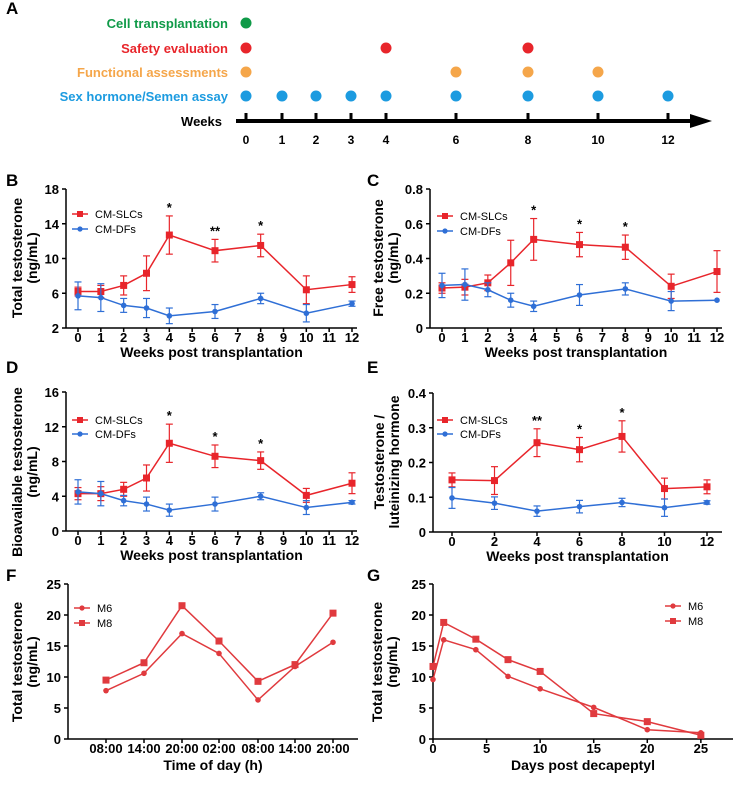 The image size is (735, 785). I want to click on y-tick-label: 20, so click(54, 615).